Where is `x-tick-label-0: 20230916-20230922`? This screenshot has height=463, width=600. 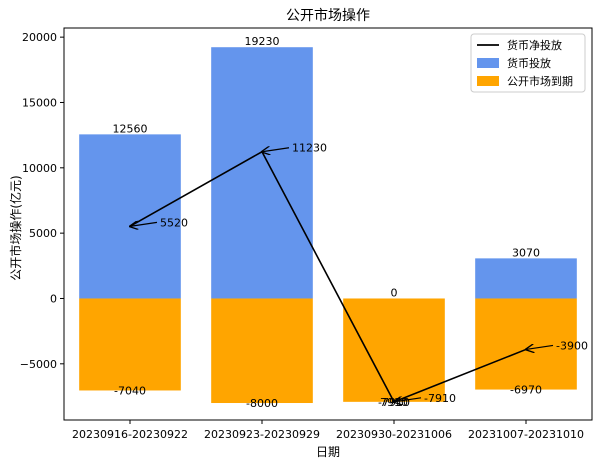
x-tick-label-0: 20230916-20230922 is located at coordinates (130, 434).